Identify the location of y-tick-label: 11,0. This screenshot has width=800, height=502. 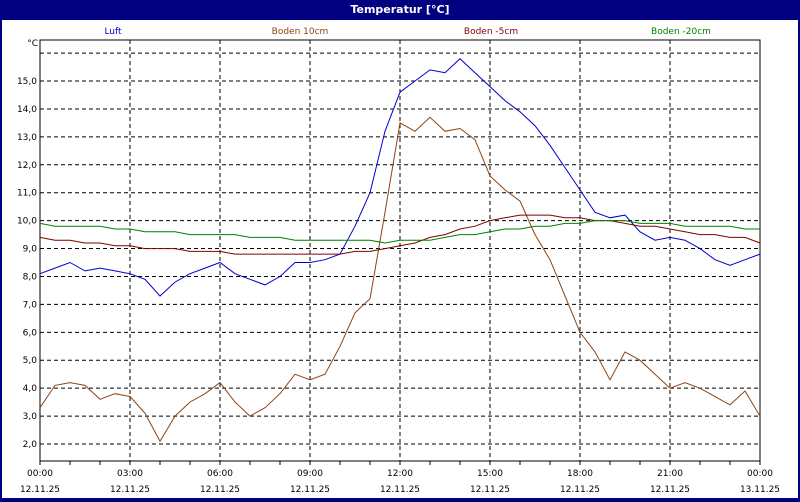
(27, 194).